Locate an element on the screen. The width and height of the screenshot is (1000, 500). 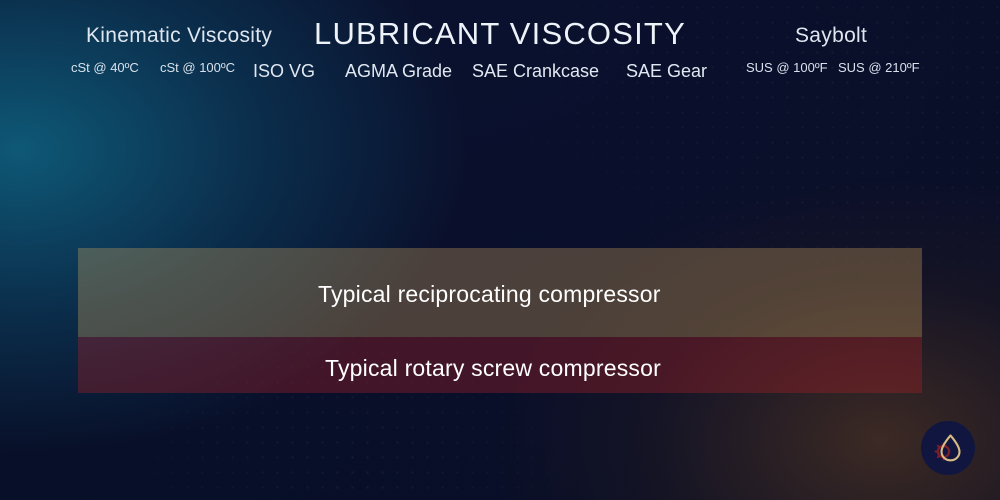
column-header-sae-gear: SAE Gear is located at coordinates (667, 71).